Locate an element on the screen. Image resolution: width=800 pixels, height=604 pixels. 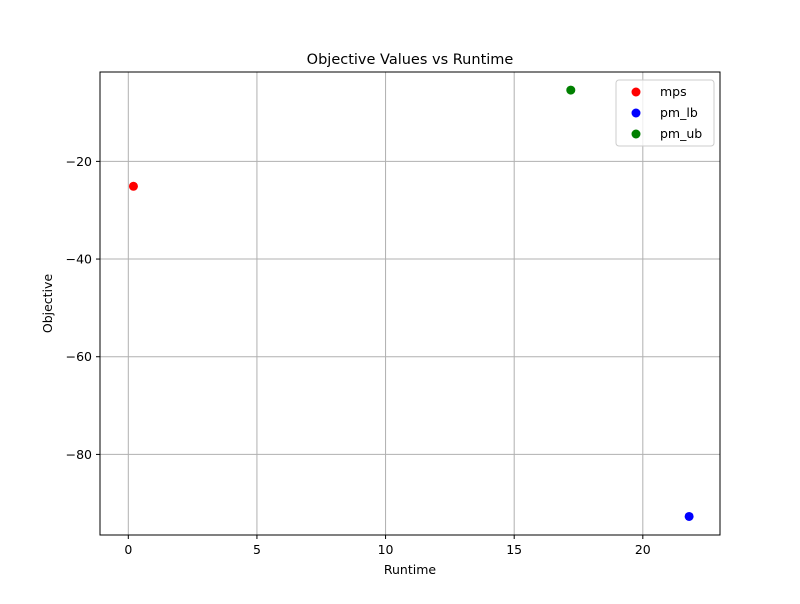
legend-marker-pm-ub is located at coordinates (636, 134).